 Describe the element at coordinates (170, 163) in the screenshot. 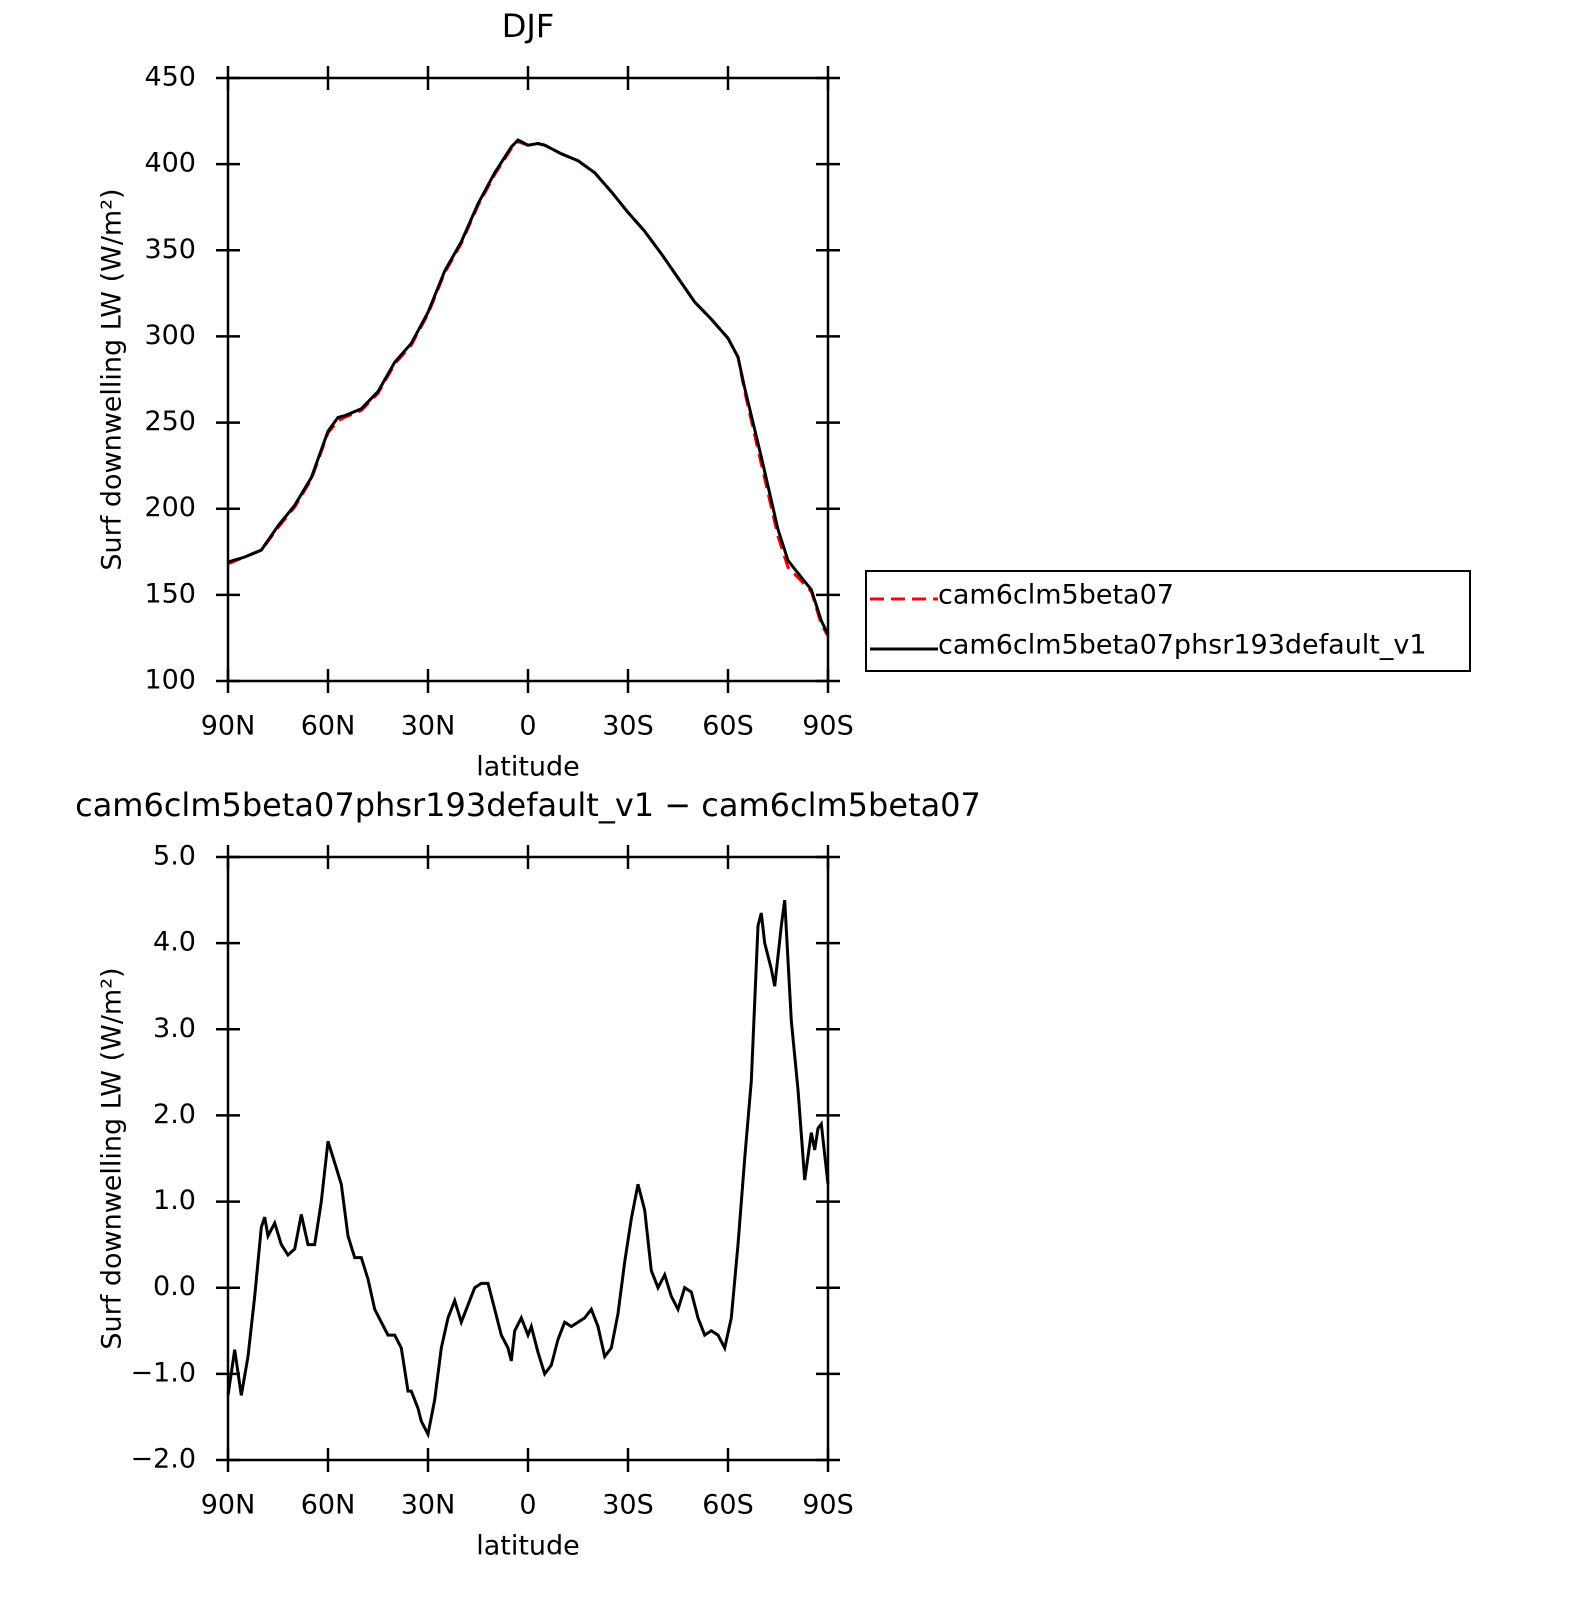

I see `y-tick-label: 400` at that location.